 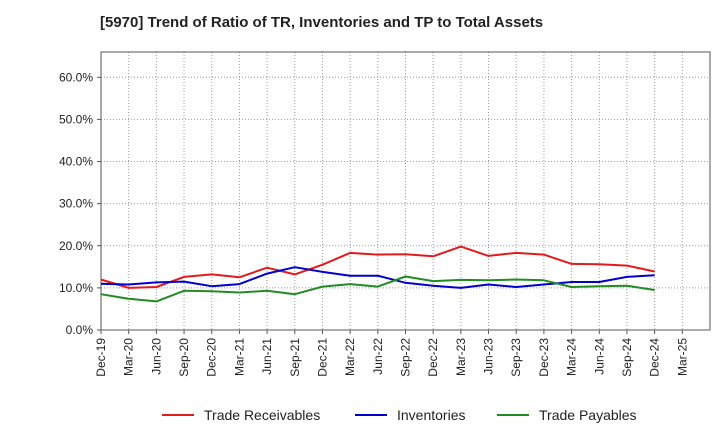 I want to click on y-tick-label: 40.0%, so click(x=76, y=162).